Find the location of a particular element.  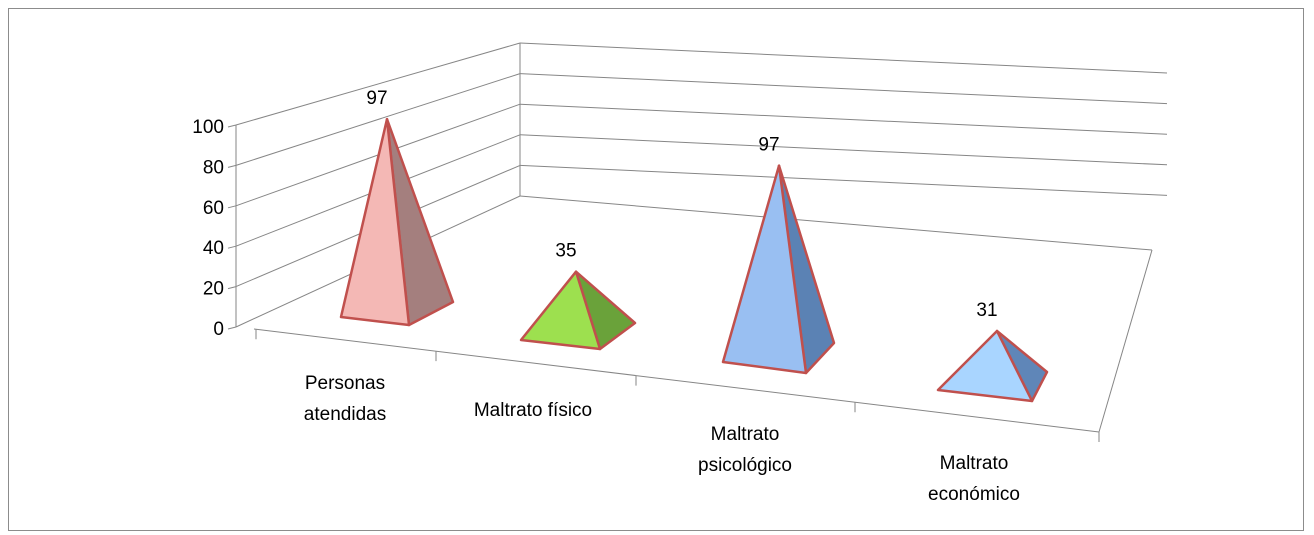

category-label-4: económico is located at coordinates (974, 494).